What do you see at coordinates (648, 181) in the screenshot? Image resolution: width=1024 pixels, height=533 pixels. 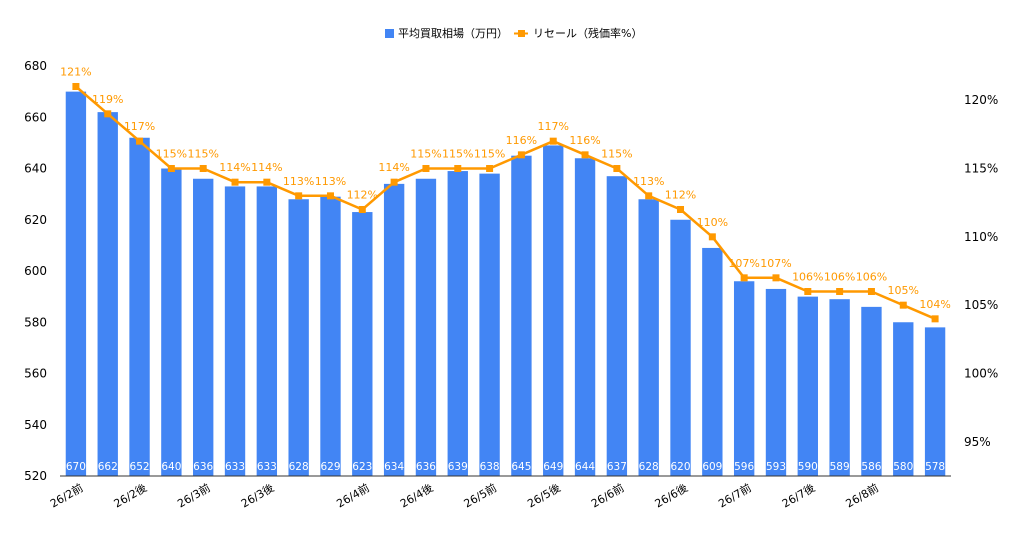 I see `line-value-label: 113%` at bounding box center [648, 181].